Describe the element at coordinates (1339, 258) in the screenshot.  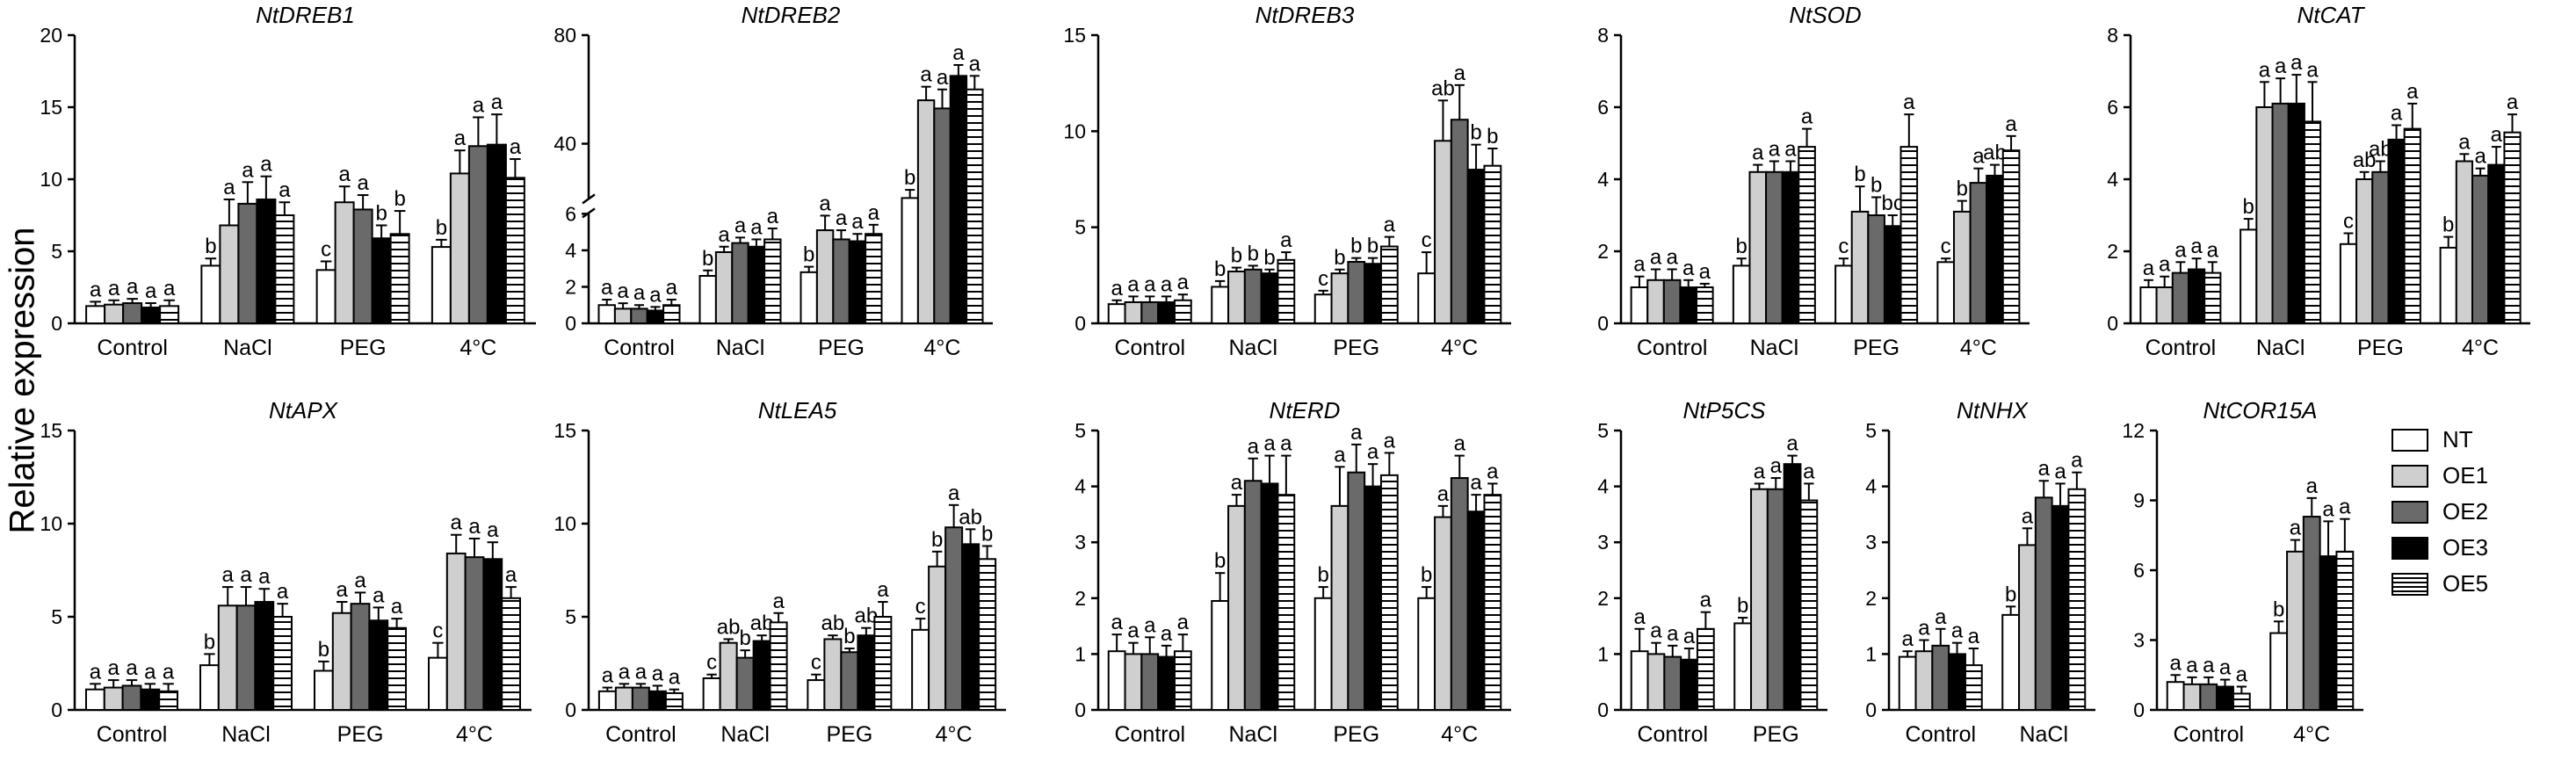
I see `sig-letter-oe1-peg: b` at that location.